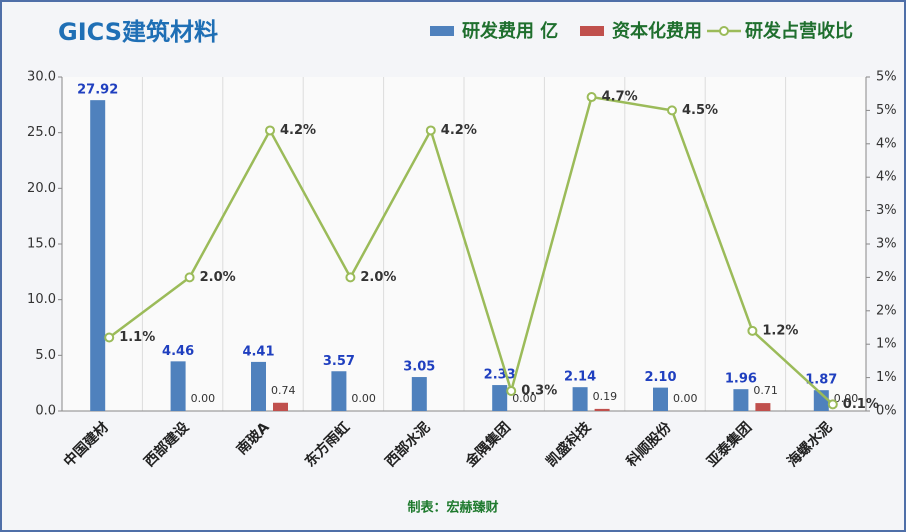 The image size is (906, 532). I want to click on legend-label: 研发费用 亿, so click(510, 31).